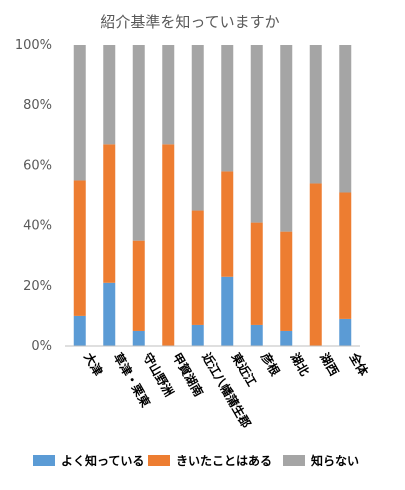 Image resolution: width=405 pixels, height=490 pixels. I want to click on chart-title: 紹介基準を知っていますか, so click(189, 22).